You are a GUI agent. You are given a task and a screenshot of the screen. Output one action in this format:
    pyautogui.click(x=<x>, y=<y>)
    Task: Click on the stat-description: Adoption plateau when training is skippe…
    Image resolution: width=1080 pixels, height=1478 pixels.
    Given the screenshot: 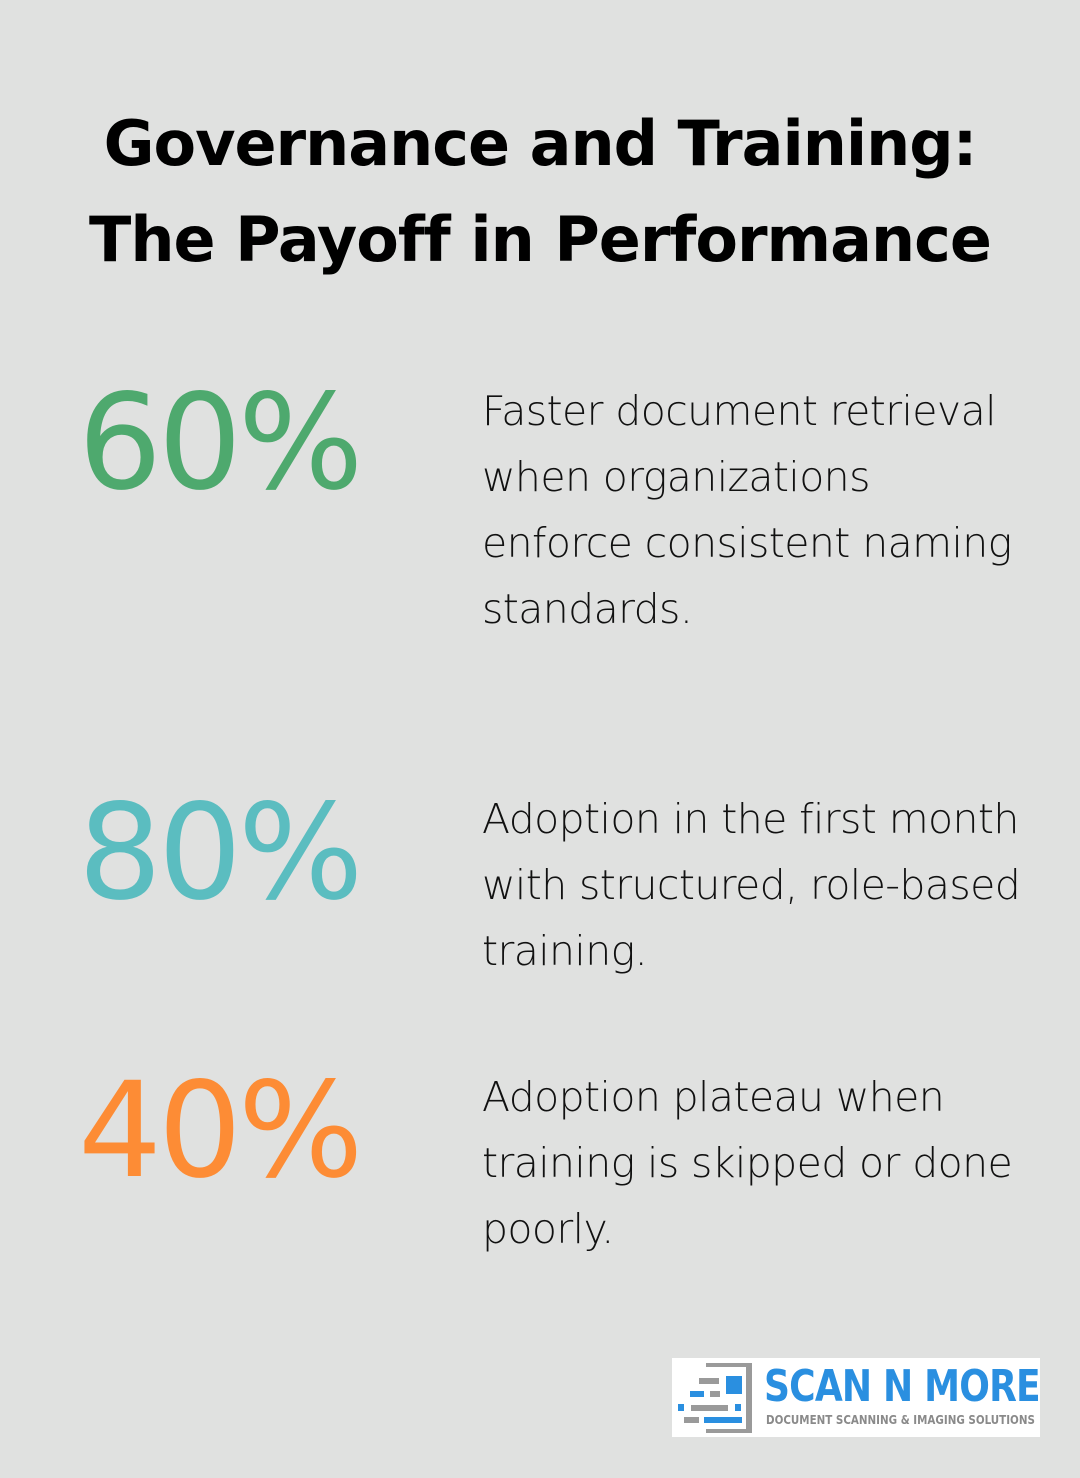 What is the action you would take?
    pyautogui.click(x=747, y=1163)
    